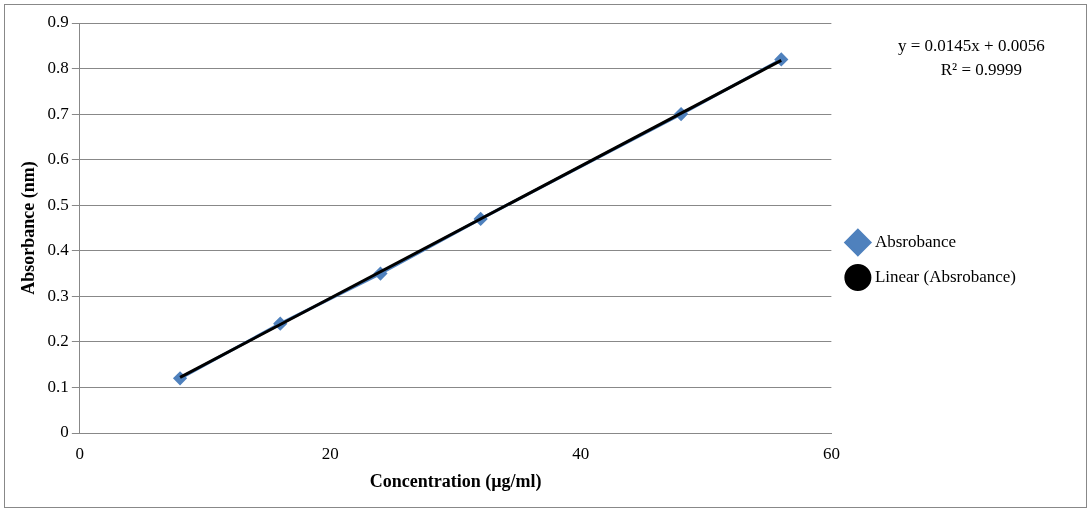 The image size is (1091, 512). Describe the element at coordinates (58, 341) in the screenshot. I see `y-tick-label: 0.2` at that location.